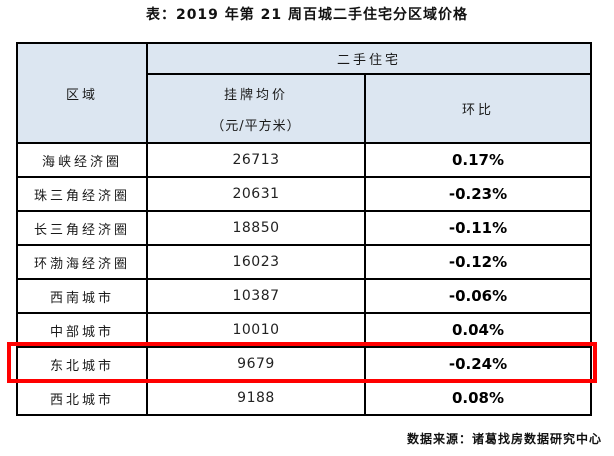 This screenshot has height=456, width=614. I want to click on table-row: 中部城市 10010 0.04%, so click(304, 330).